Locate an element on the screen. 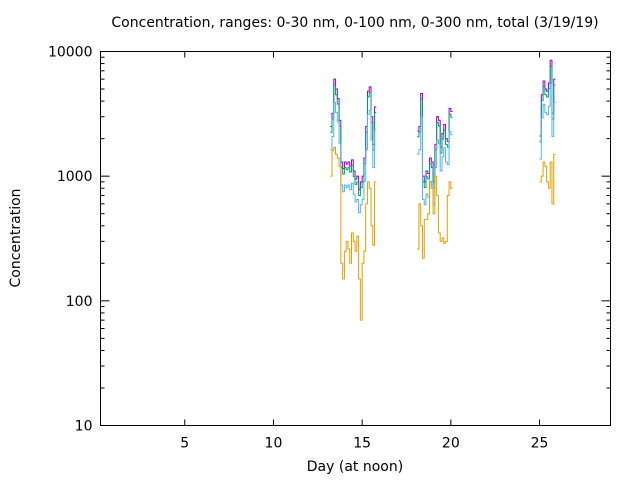  x-axis-label: Day (at noon) is located at coordinates (355, 467).